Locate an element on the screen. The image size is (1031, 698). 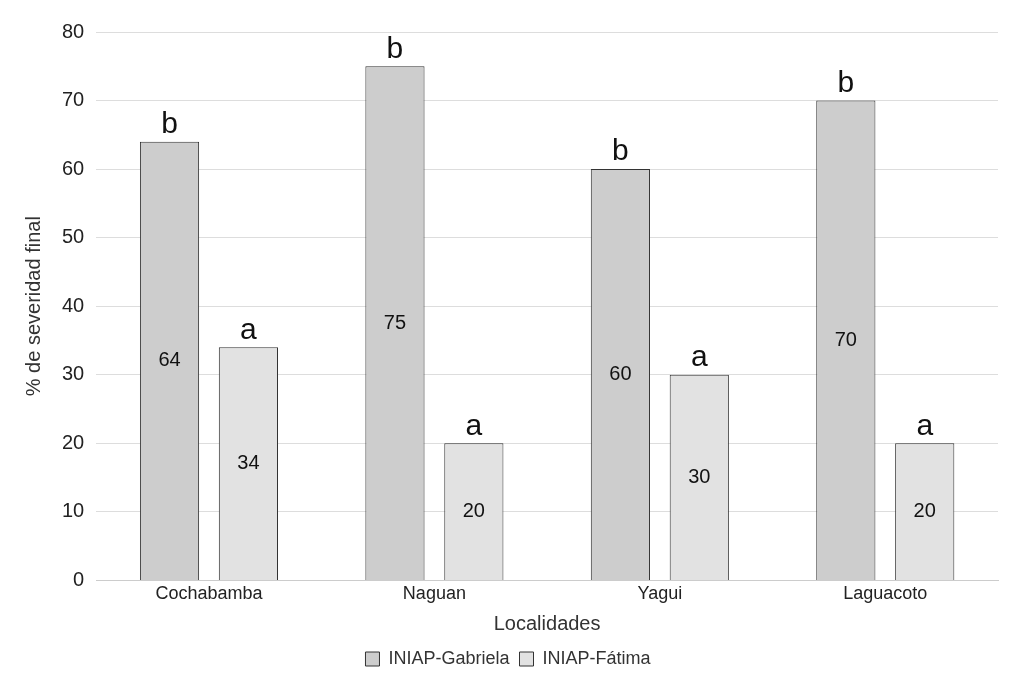
y-tick-label: 10 is located at coordinates (73, 510).